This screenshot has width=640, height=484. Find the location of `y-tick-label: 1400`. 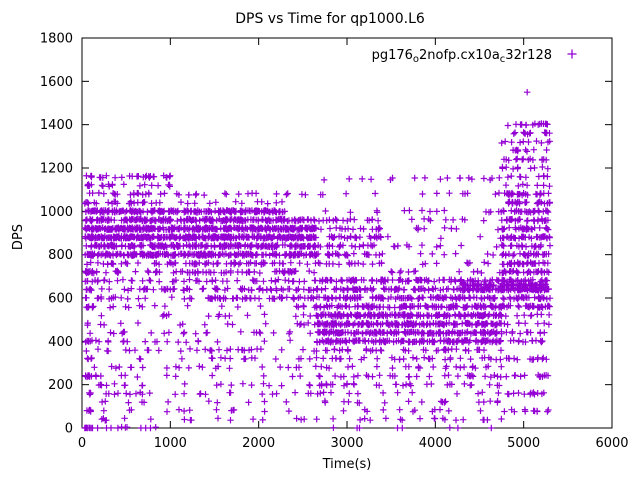

y-tick-label: 1400 is located at coordinates (56, 125).